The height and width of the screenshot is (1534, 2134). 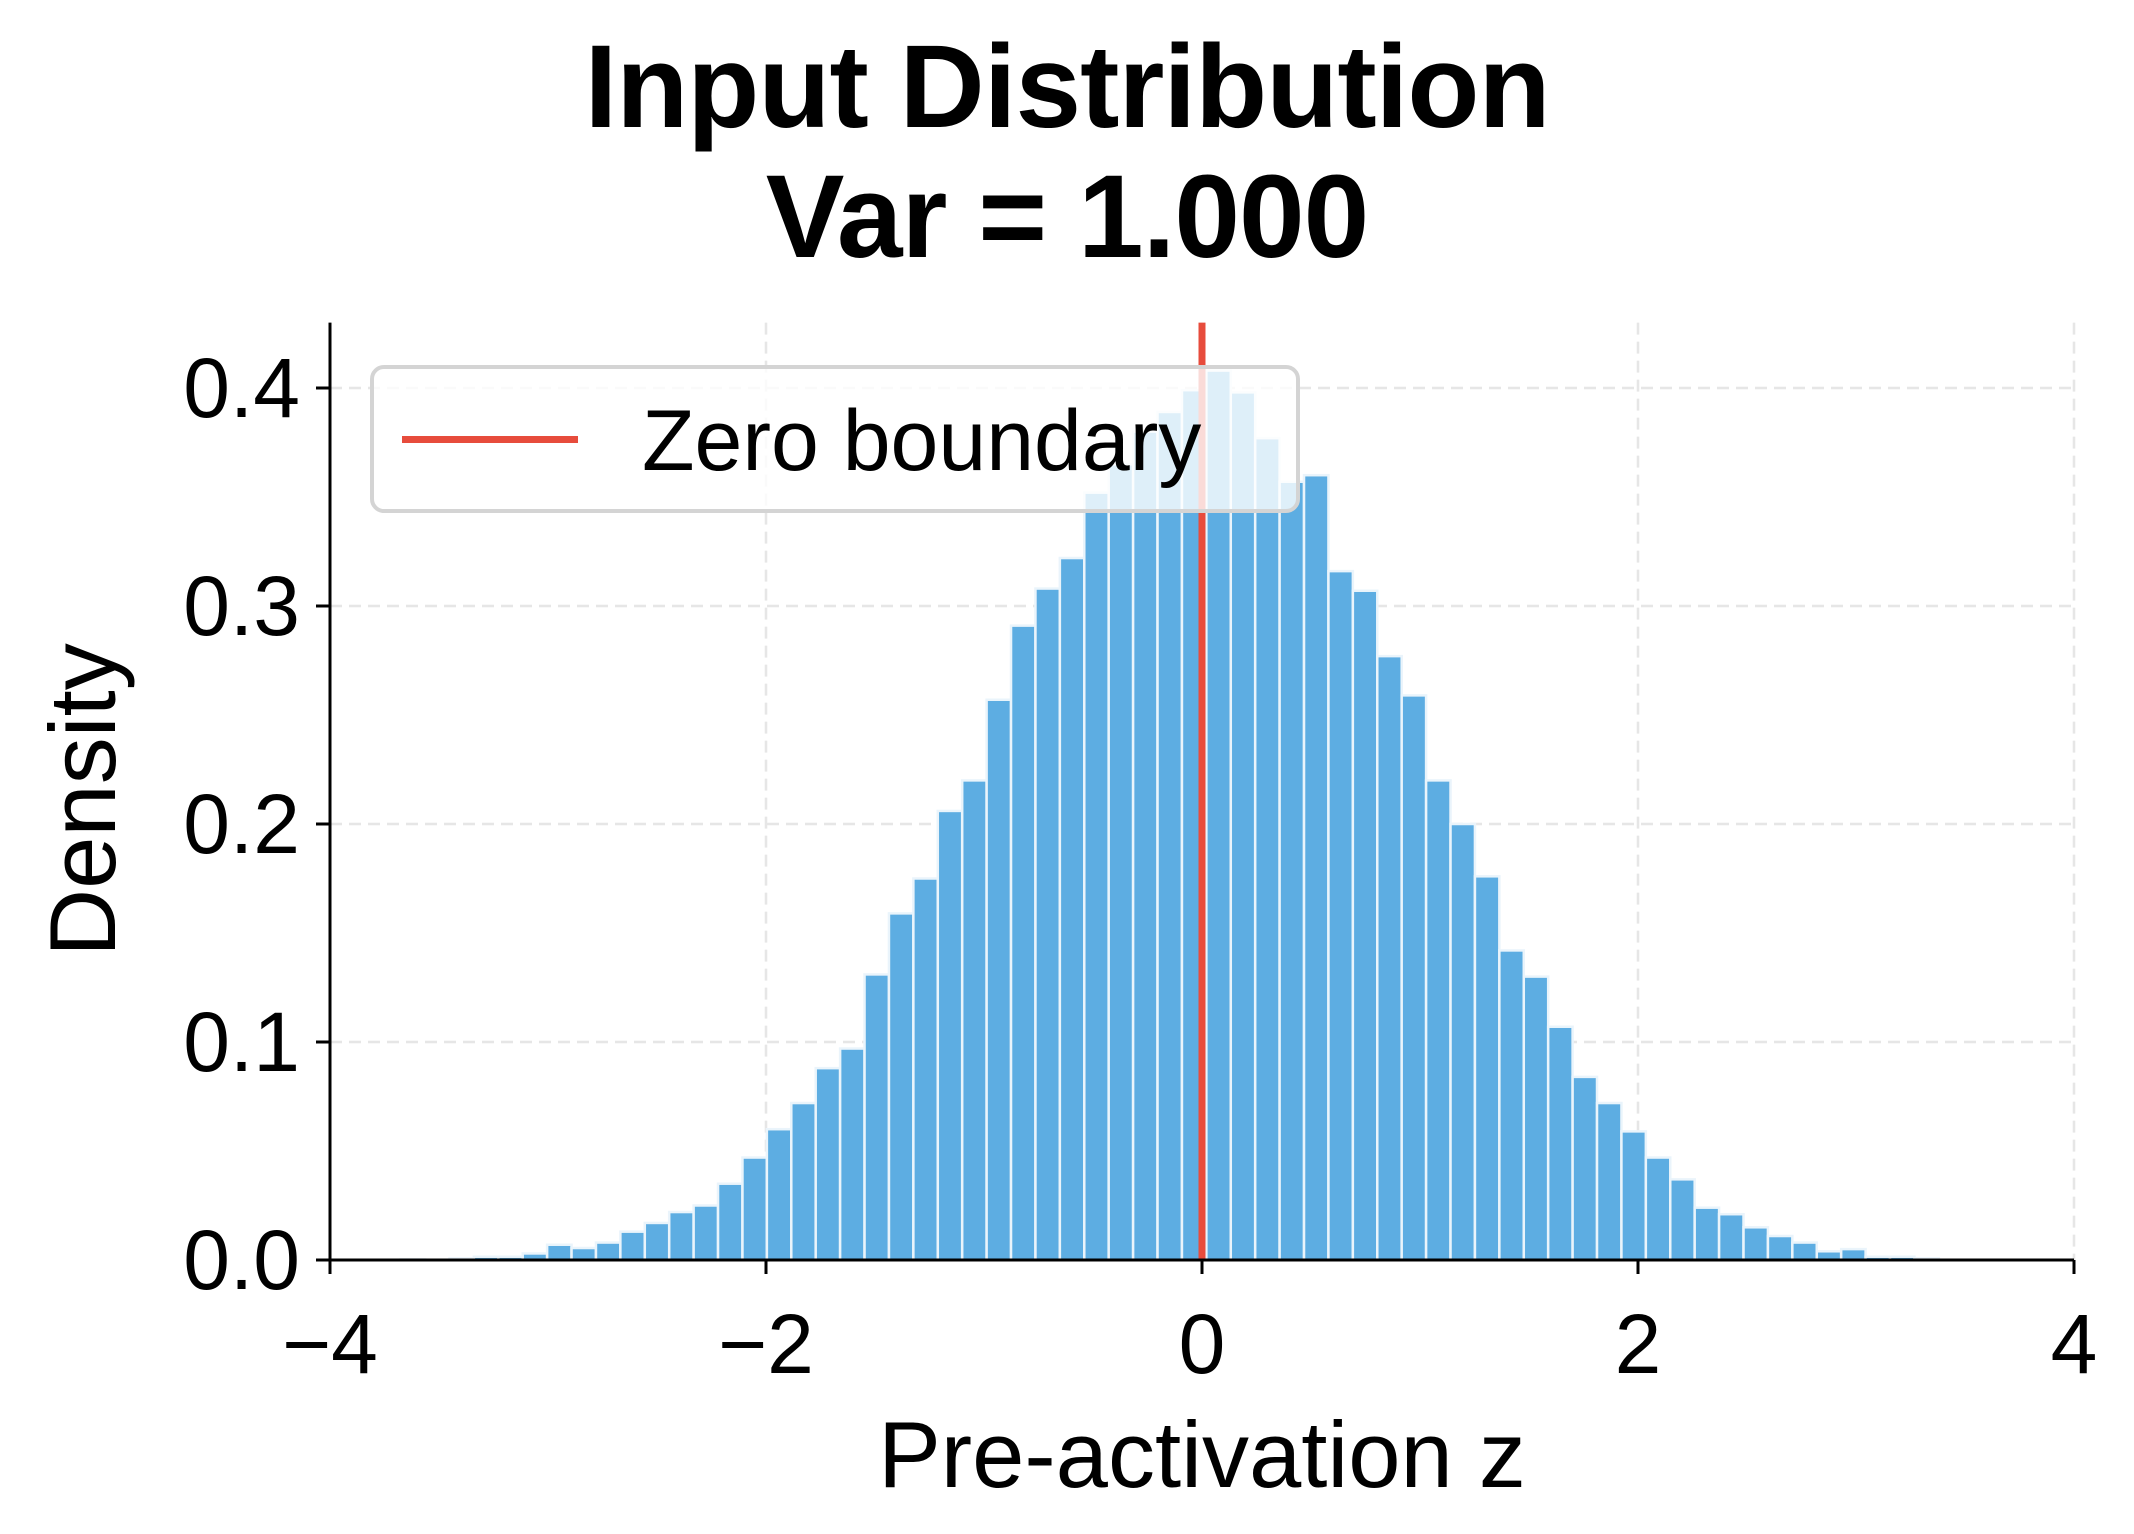 I want to click on x-axis-label: Pre-activation z, so click(x=1202, y=1454).